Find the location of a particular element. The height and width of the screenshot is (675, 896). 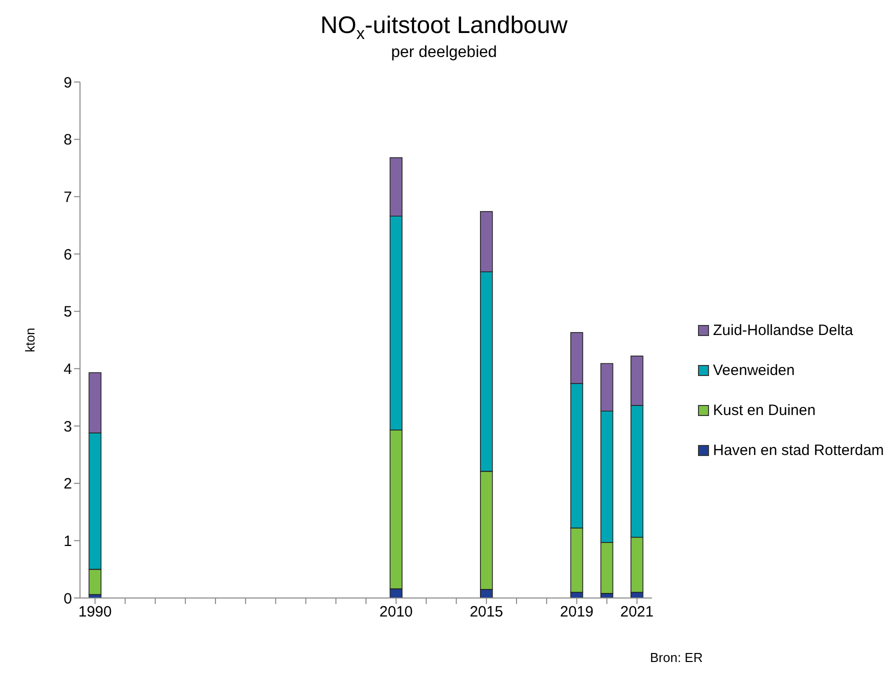

y-tick-label: 6 is located at coordinates (68, 255).